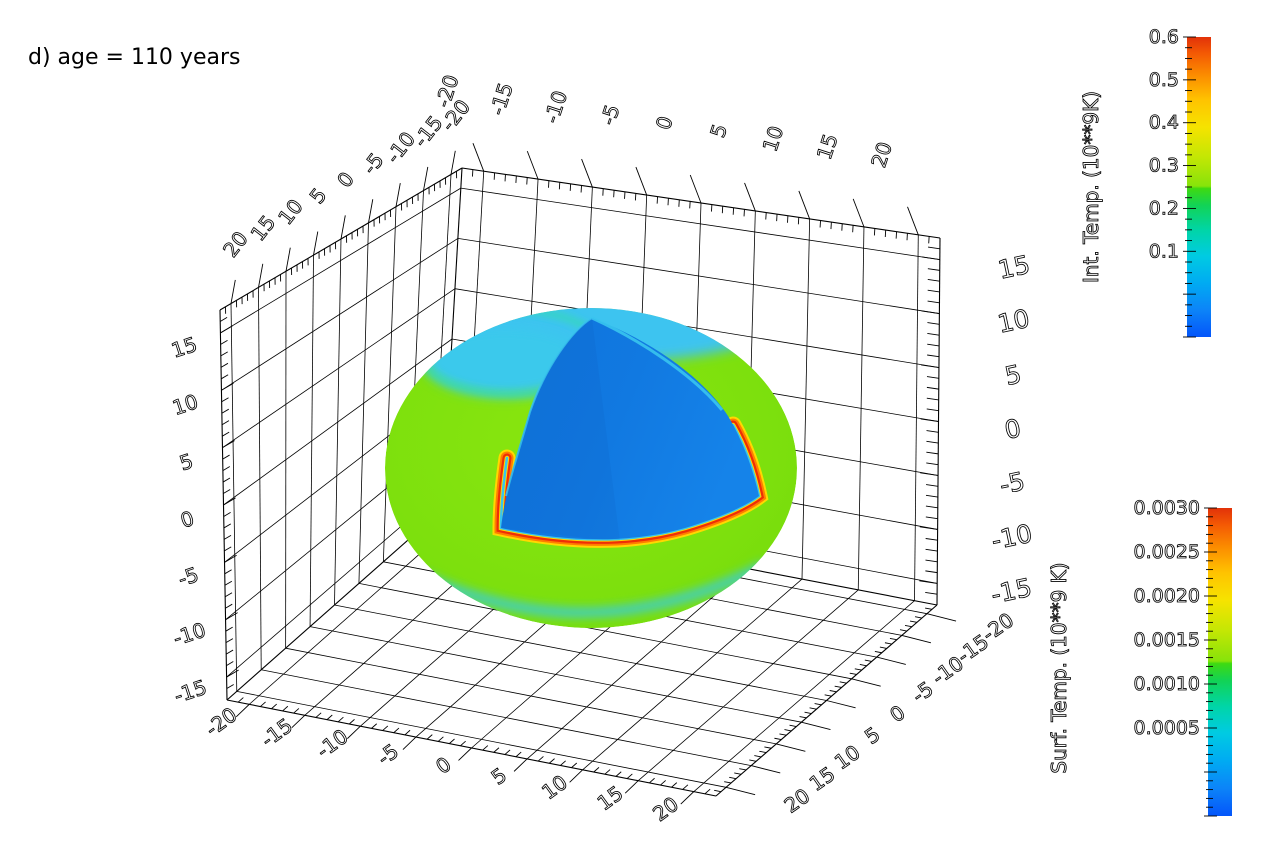 This screenshot has height=846, width=1267. What do you see at coordinates (592, 589) in the screenshot?
I see `bottom-cyan-fringe` at bounding box center [592, 589].